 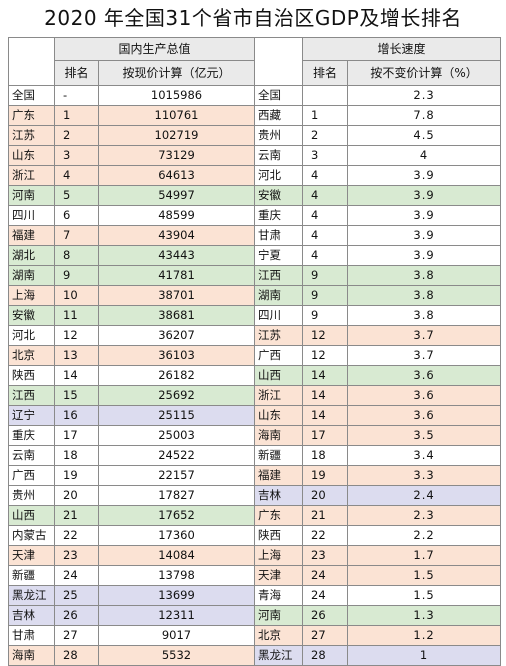 I want to click on gdp-province-cell: 吉林, so click(x=31, y=615).